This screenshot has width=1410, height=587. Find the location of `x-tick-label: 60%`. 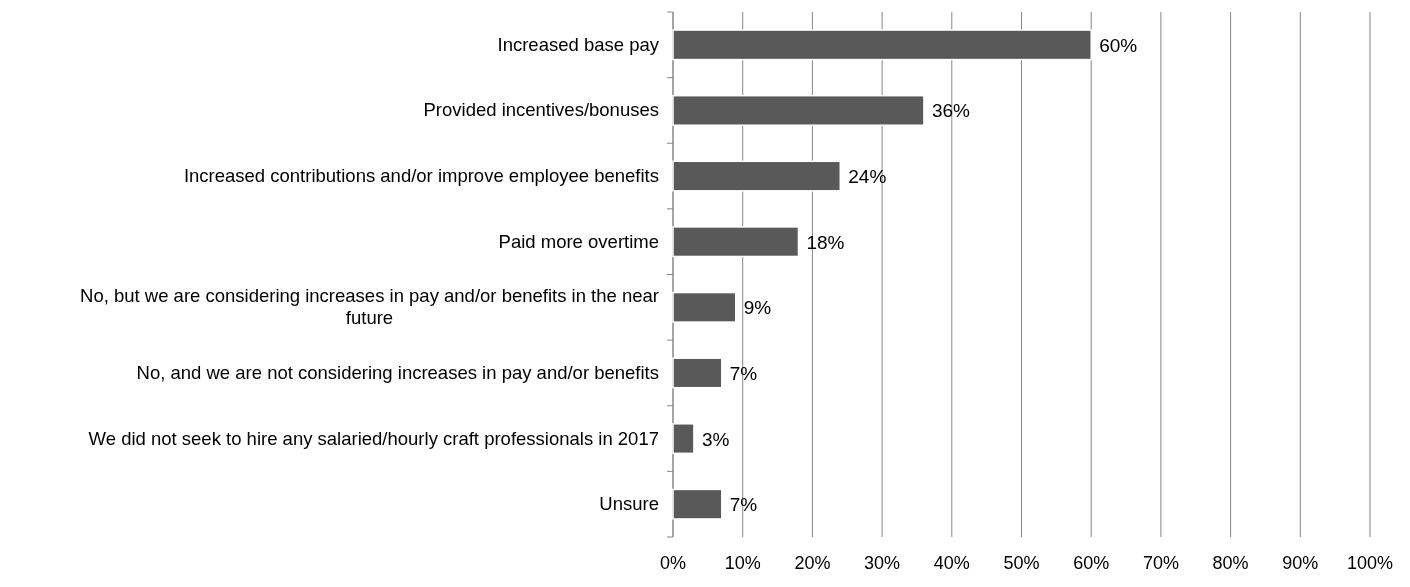

x-tick-label: 60% is located at coordinates (1091, 563).